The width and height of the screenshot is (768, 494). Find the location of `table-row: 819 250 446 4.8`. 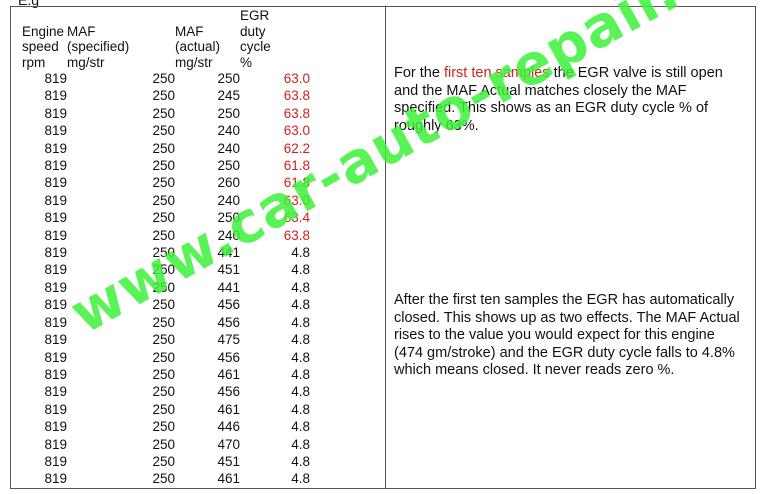

table-row: 819 250 446 4.8 is located at coordinates (166, 426).